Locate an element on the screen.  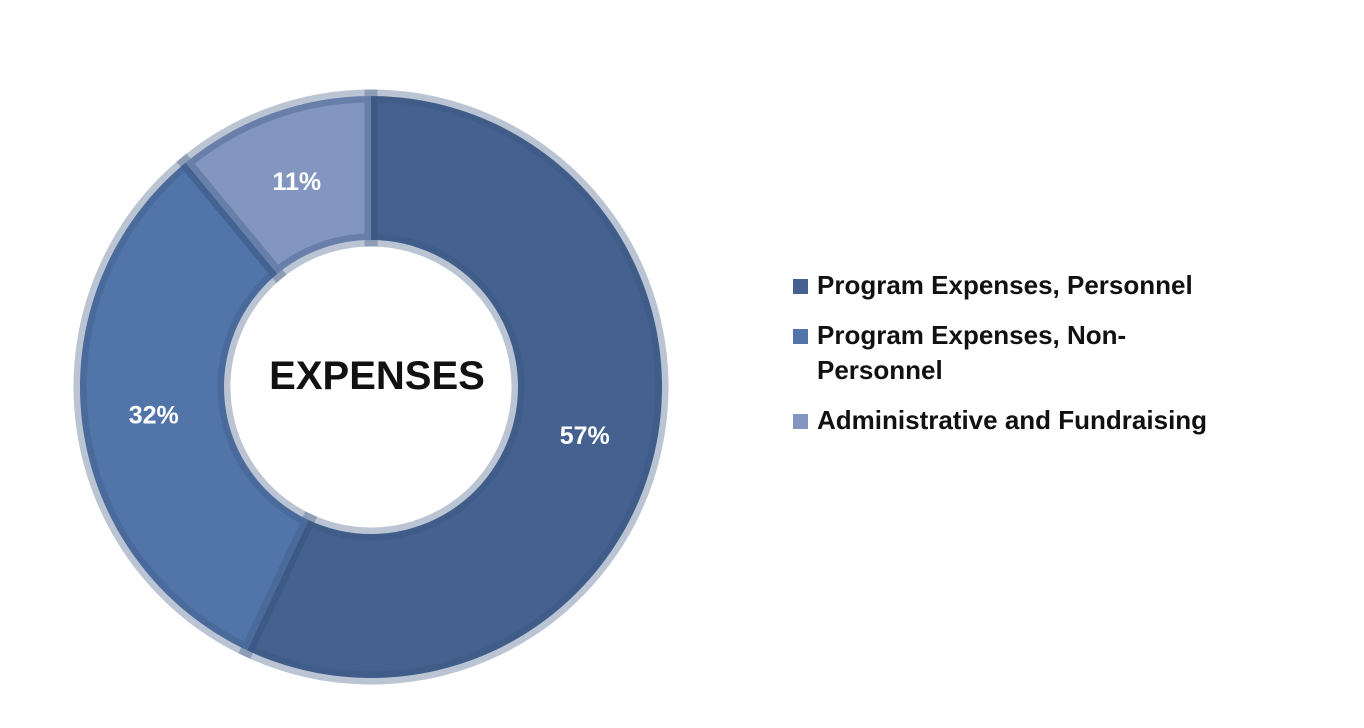
slice-value-label: 11% is located at coordinates (296, 182).